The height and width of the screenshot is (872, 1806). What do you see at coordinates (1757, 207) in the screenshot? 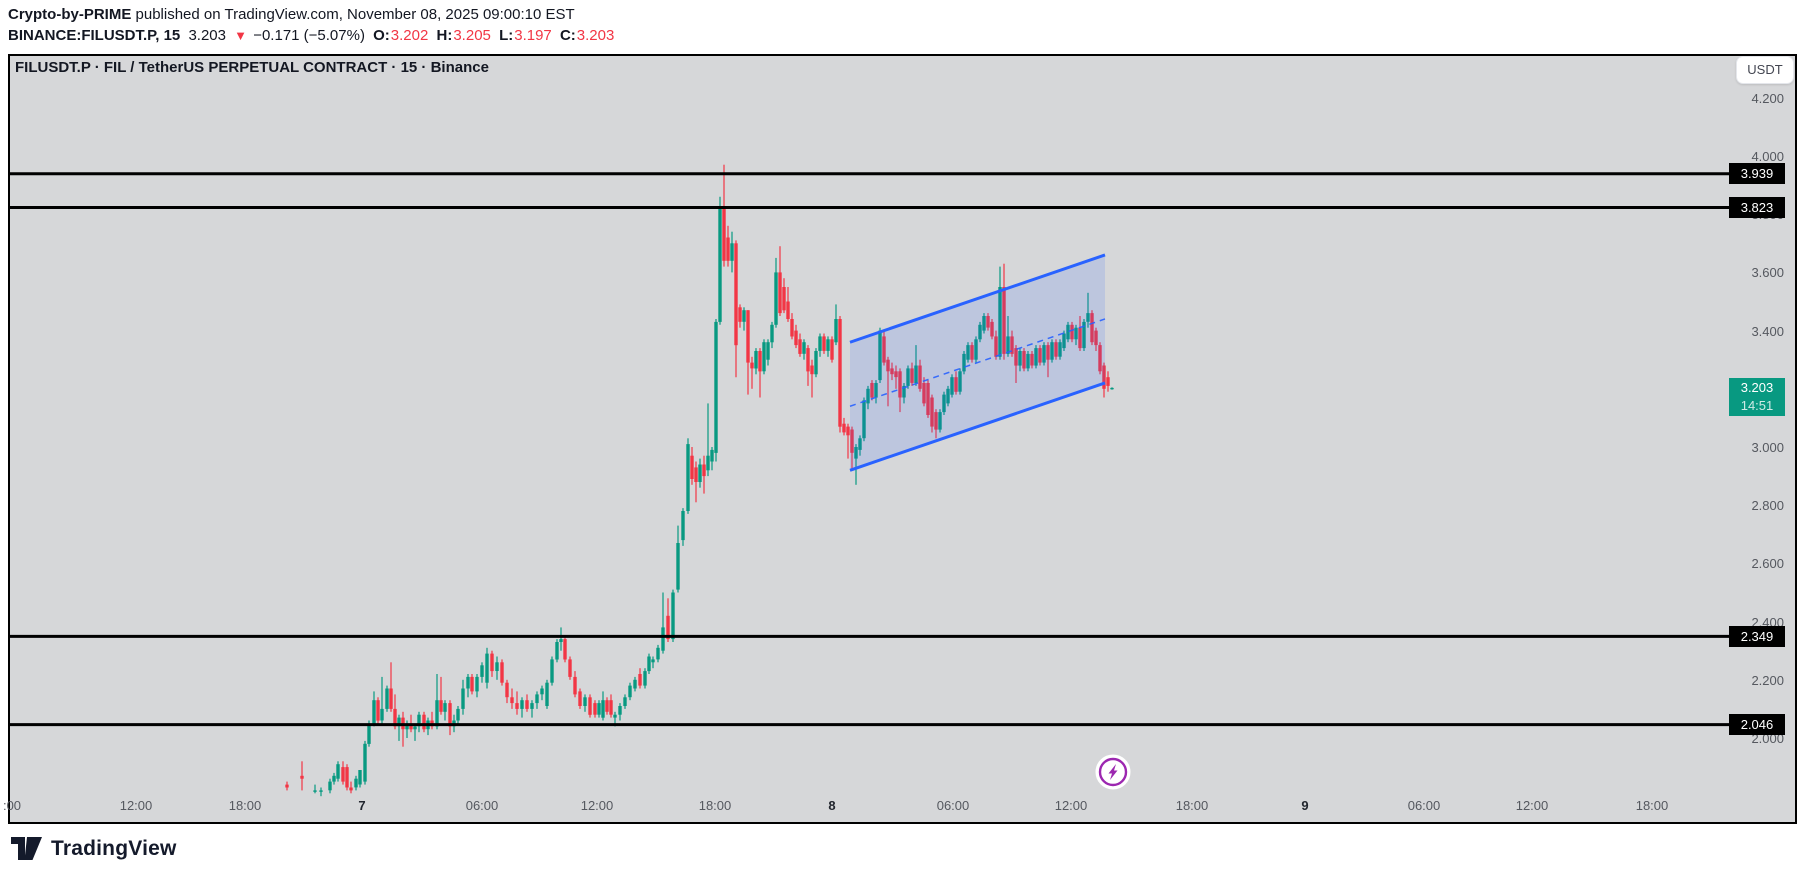
I see `level-price-label: 3.823` at bounding box center [1757, 207].